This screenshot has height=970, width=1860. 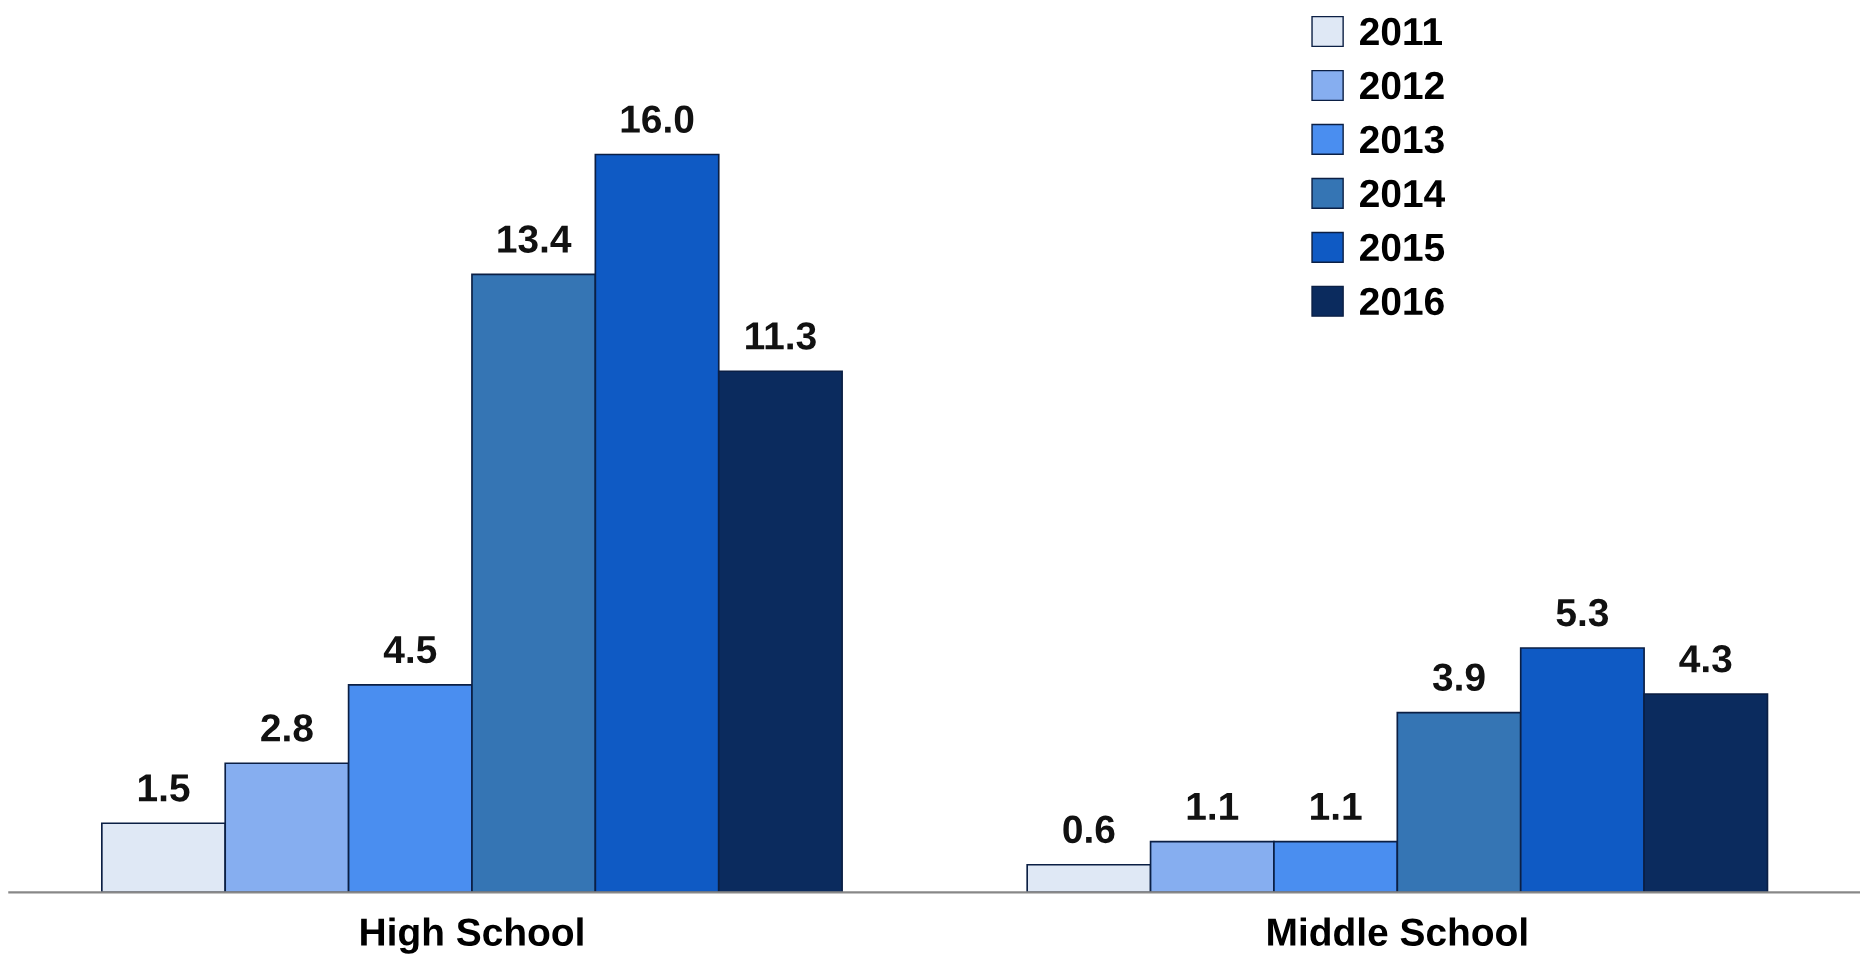 I want to click on data-label: 0.6, so click(x=1089, y=829).